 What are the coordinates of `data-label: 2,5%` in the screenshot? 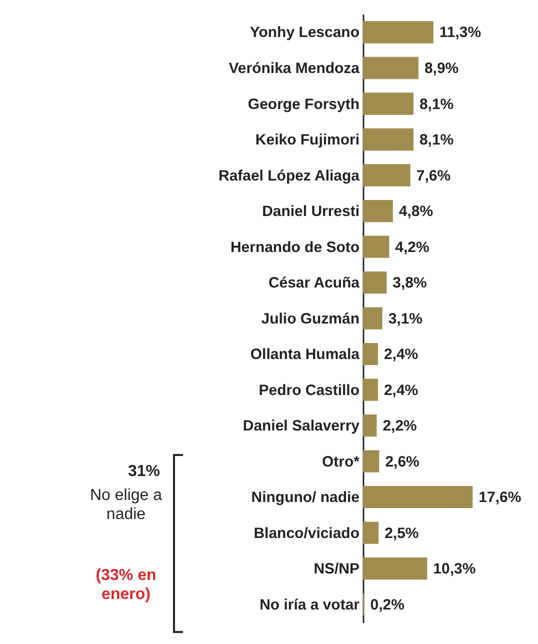 It's located at (401, 533).